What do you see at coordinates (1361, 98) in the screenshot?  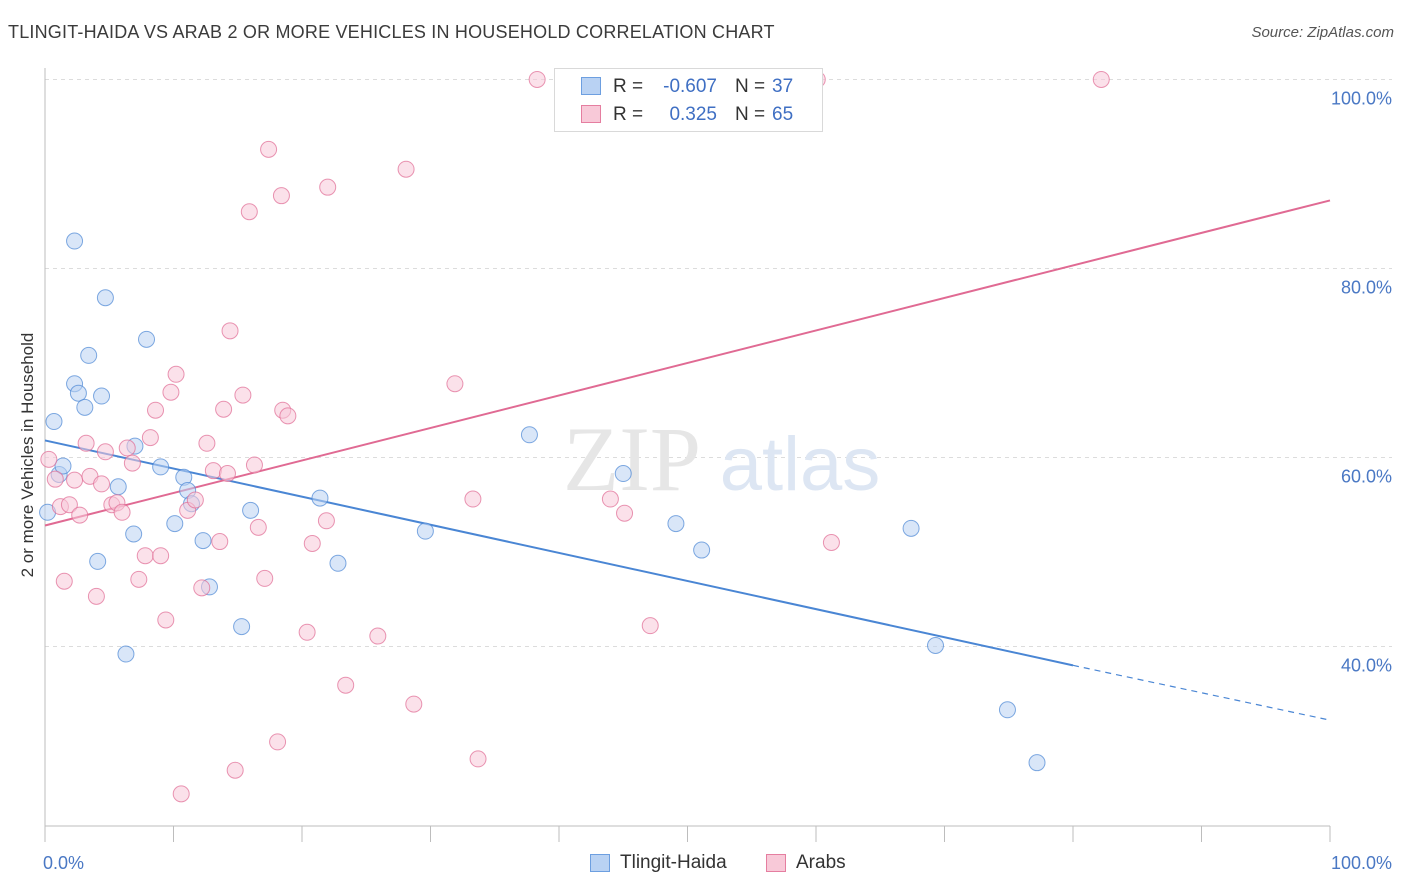 I see `y-tick-label: 100.0%` at bounding box center [1361, 98].